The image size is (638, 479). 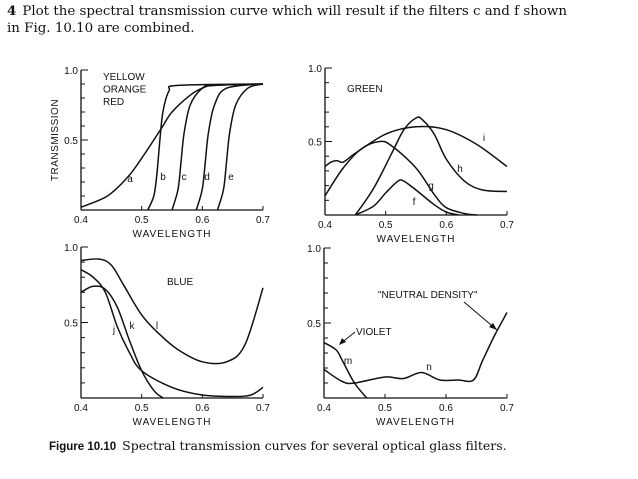 I want to click on curve-label-n: n, so click(x=429, y=367).